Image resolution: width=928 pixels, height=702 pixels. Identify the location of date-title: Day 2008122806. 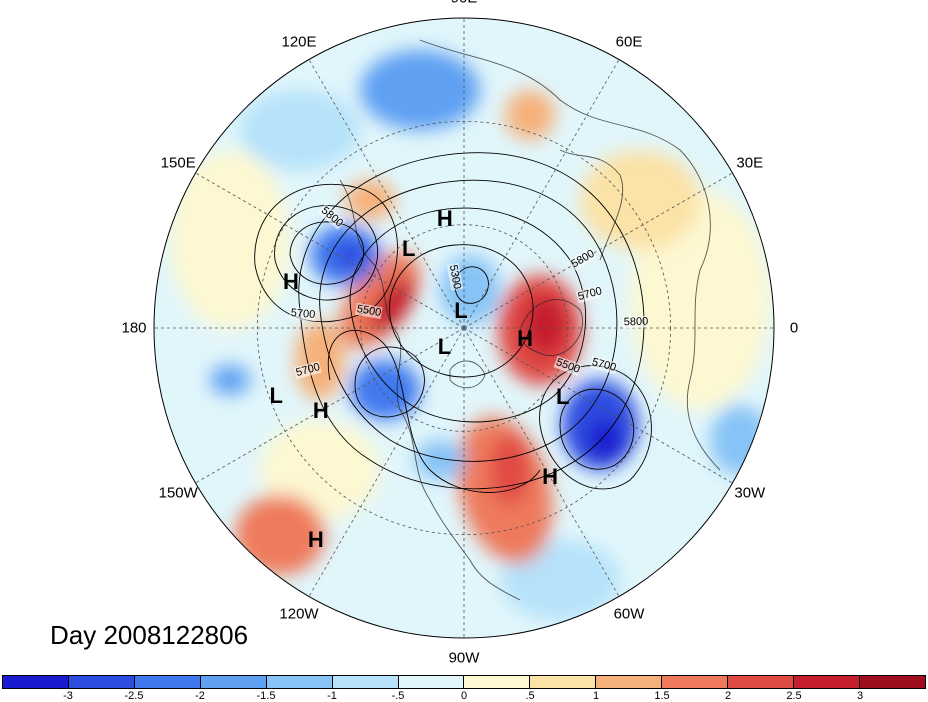
(149, 635).